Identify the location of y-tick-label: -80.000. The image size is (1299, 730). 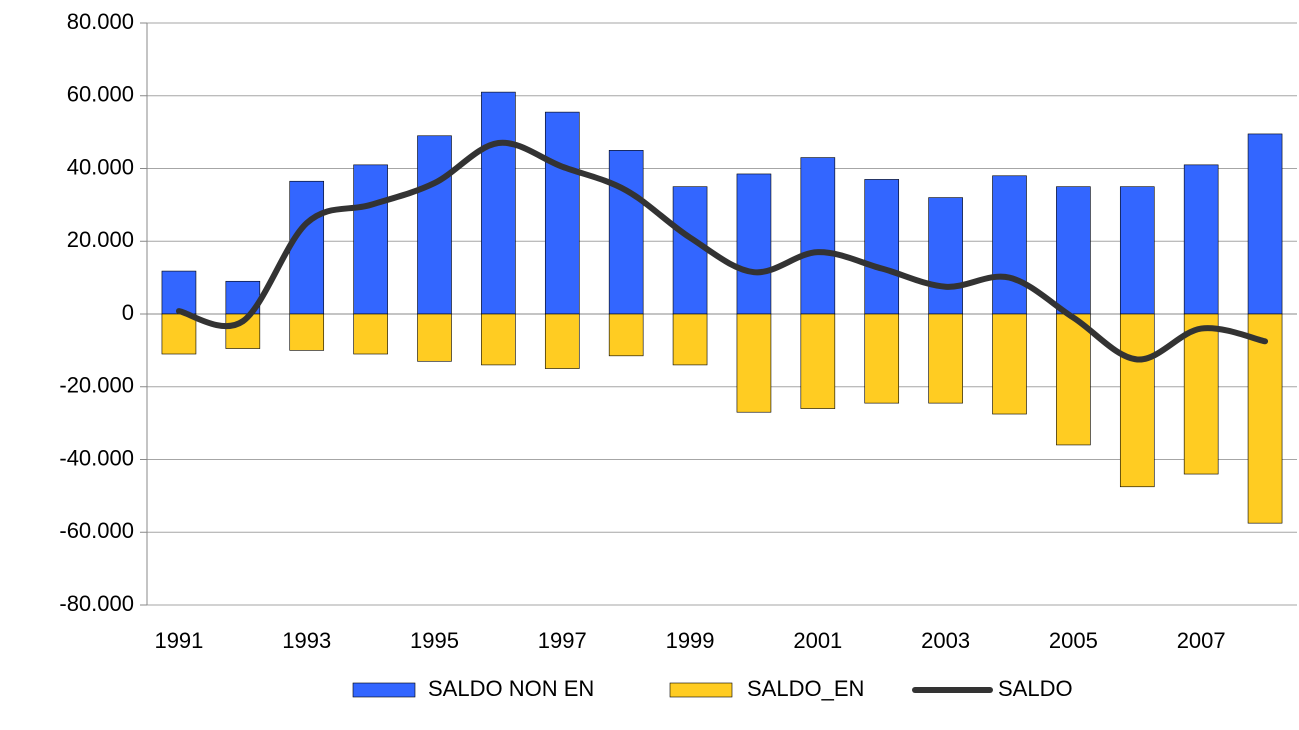
(96, 603).